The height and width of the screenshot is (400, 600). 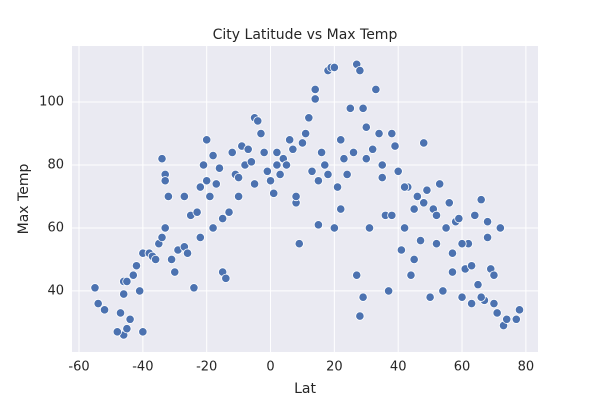 I want to click on x-tick-label: -40, so click(x=142, y=367).